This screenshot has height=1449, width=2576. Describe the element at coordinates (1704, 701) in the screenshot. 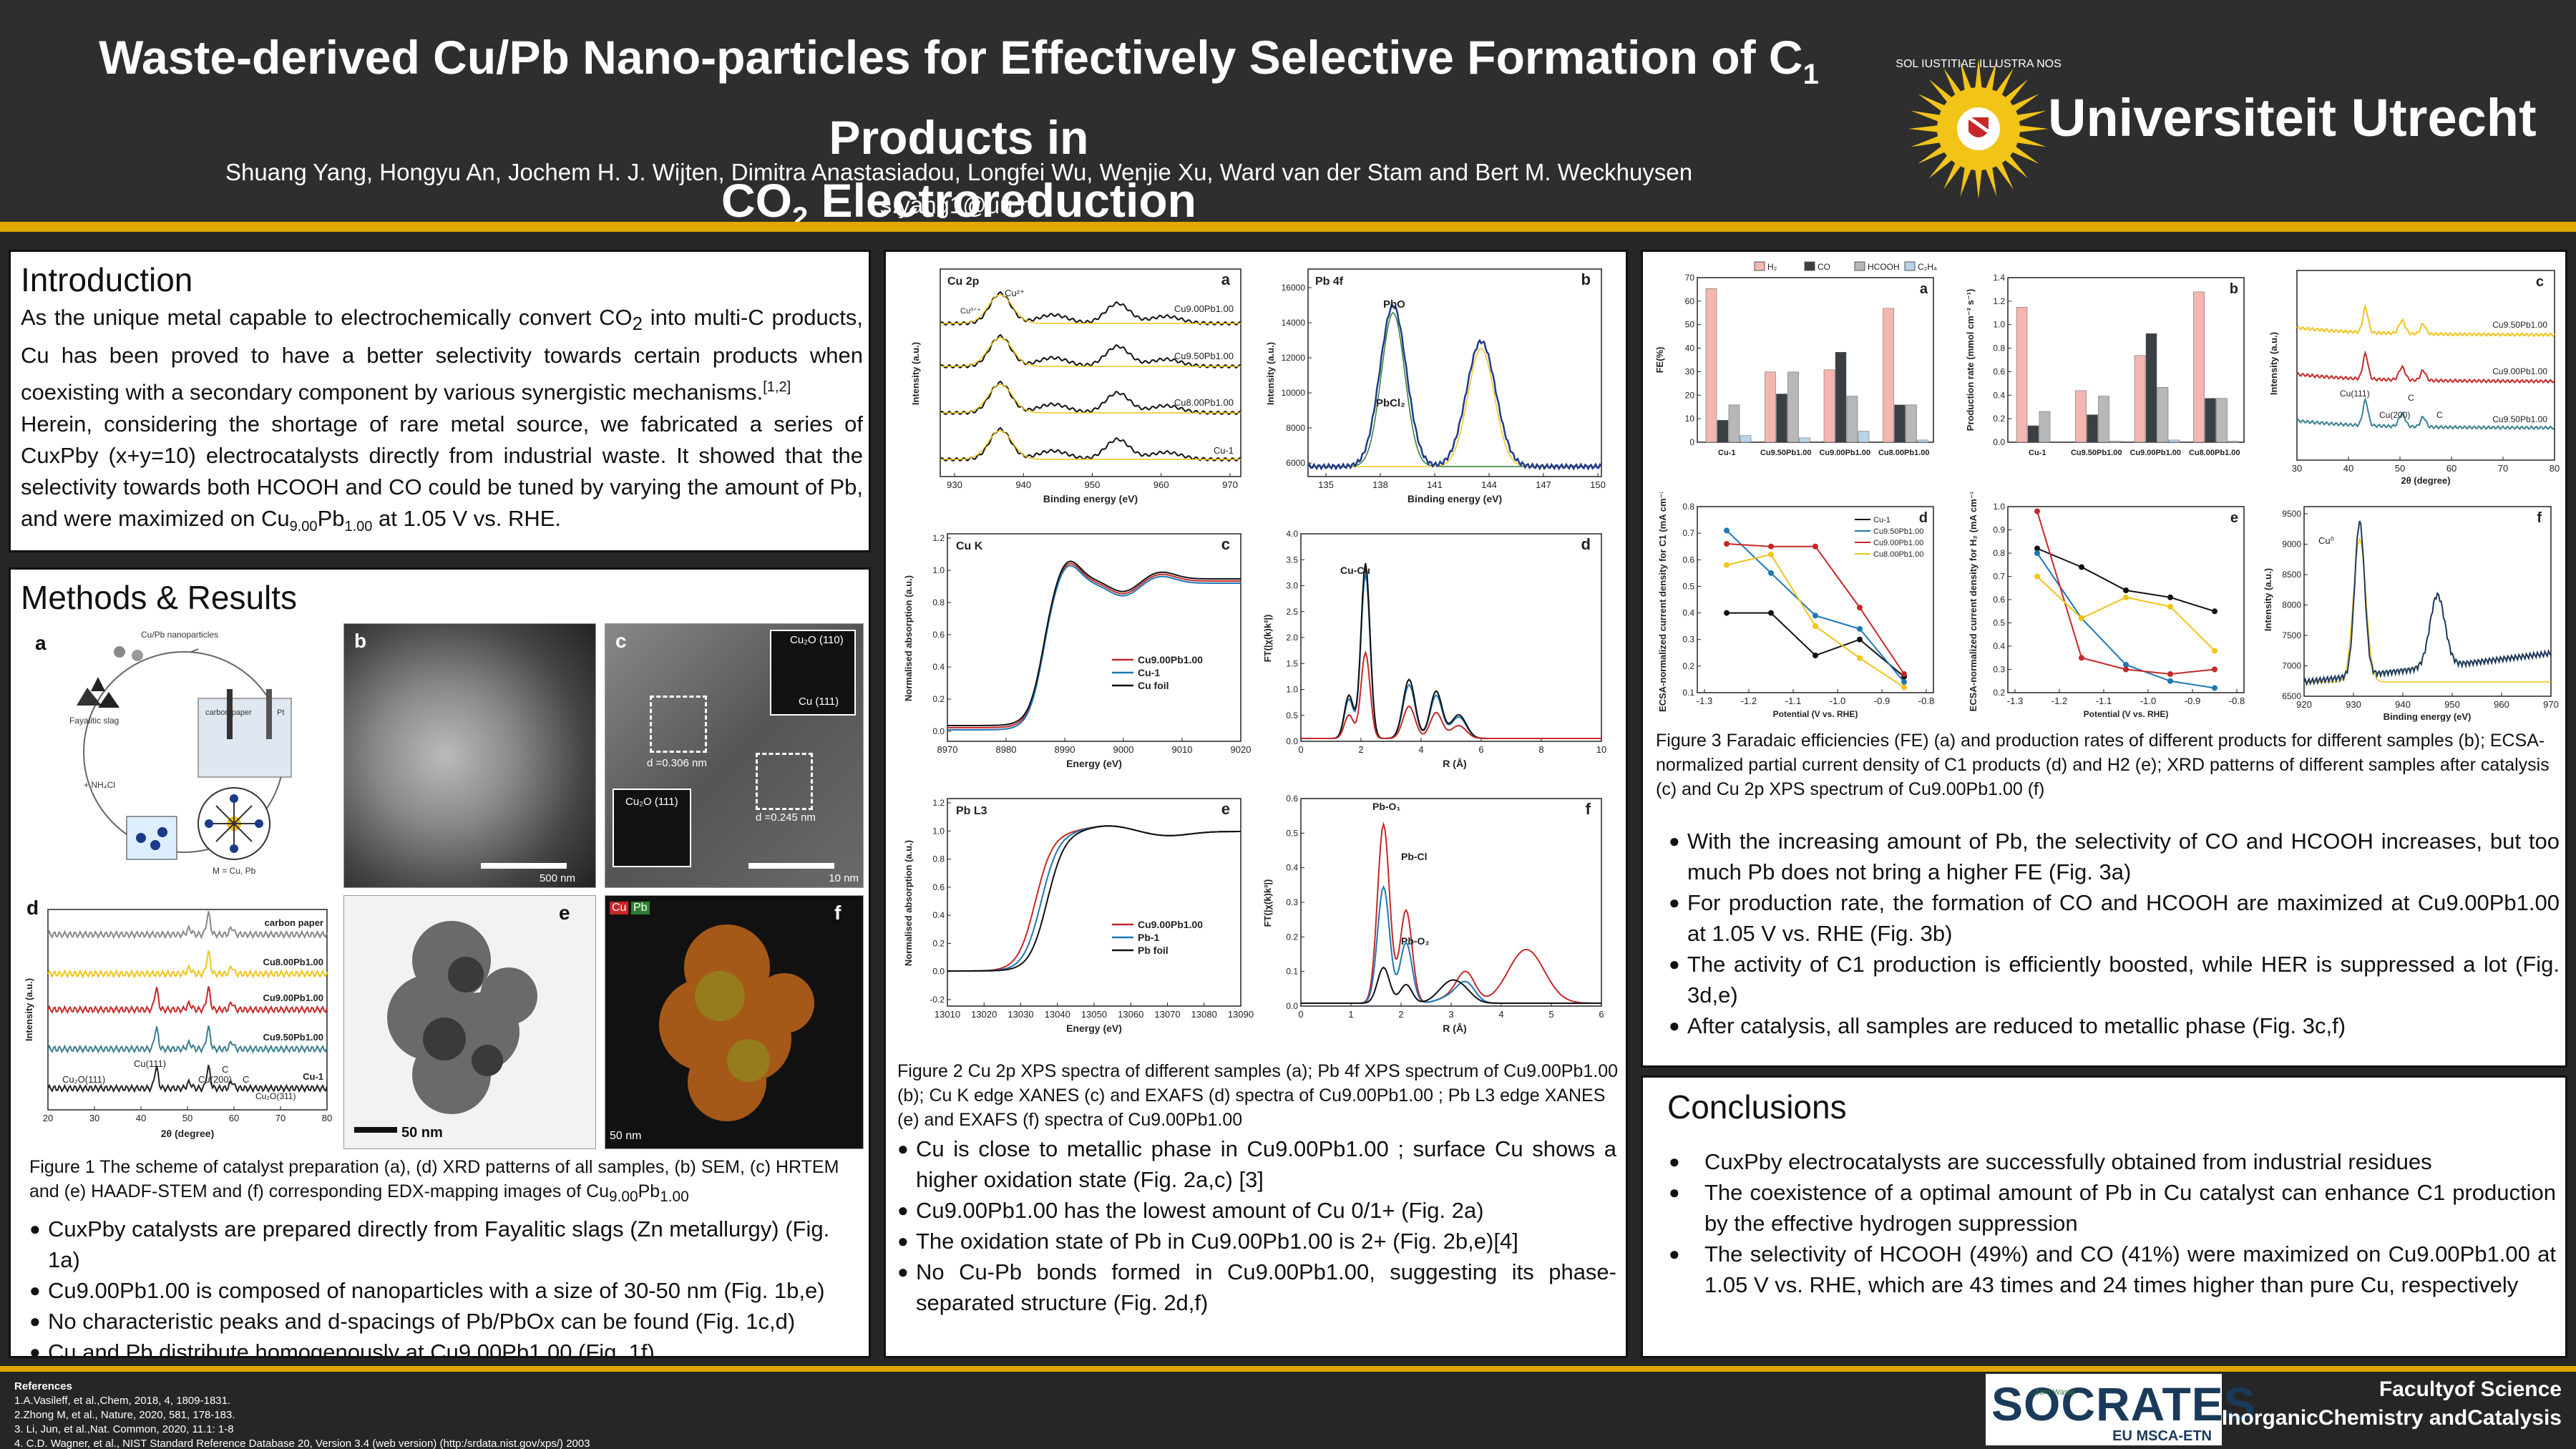

I see `x-tick-label: -1.3` at that location.